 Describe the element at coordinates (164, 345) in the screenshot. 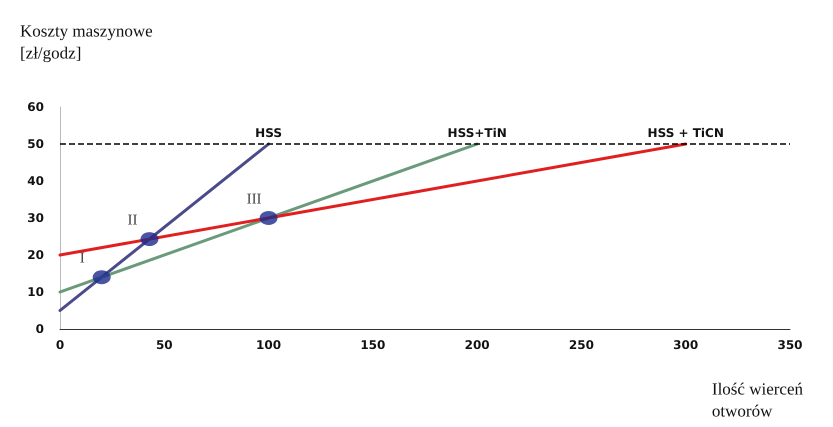

I see `x-tick-label: 50` at that location.